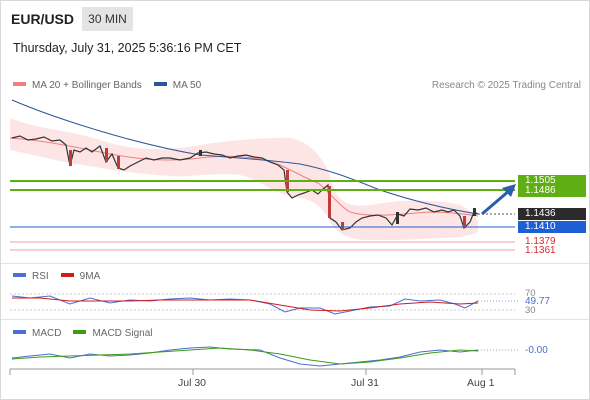 The height and width of the screenshot is (400, 590). Describe the element at coordinates (540, 241) in the screenshot. I see `support-1-label: 1.1379` at that location.